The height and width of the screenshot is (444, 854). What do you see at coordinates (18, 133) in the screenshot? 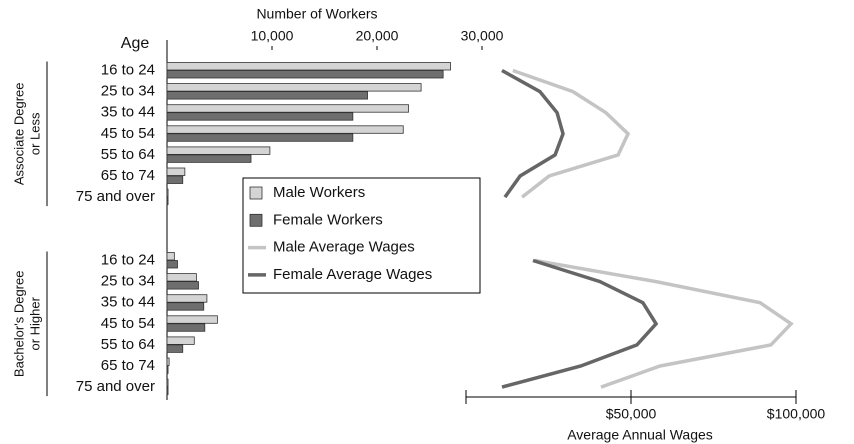
I see `group-label: Associate Degree` at bounding box center [18, 133].